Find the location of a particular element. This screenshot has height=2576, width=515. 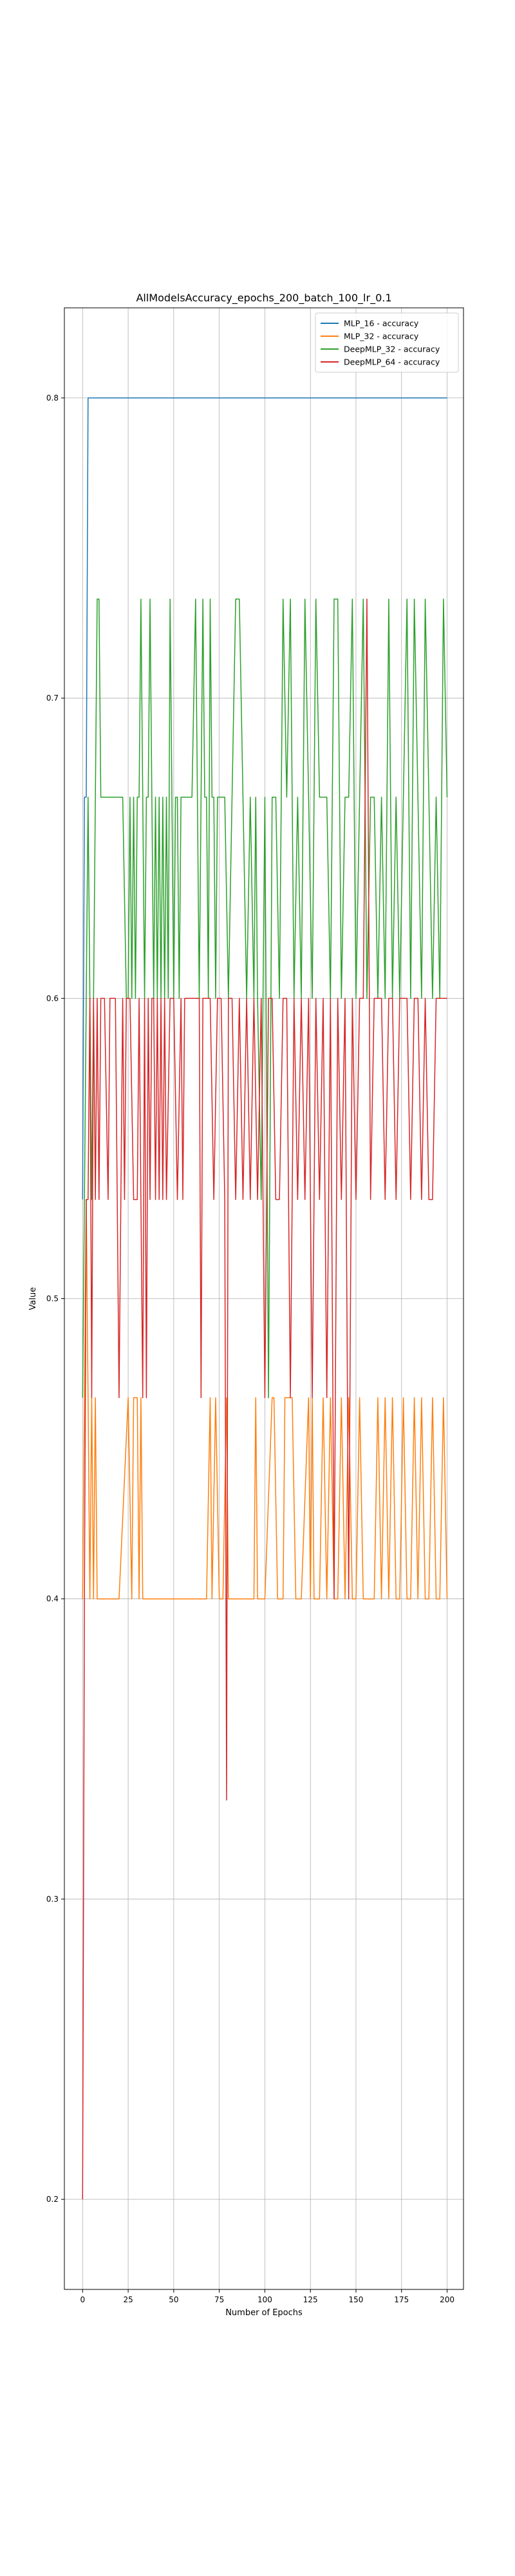

series-line-mlp-32-accuracy is located at coordinates (265, 1399).